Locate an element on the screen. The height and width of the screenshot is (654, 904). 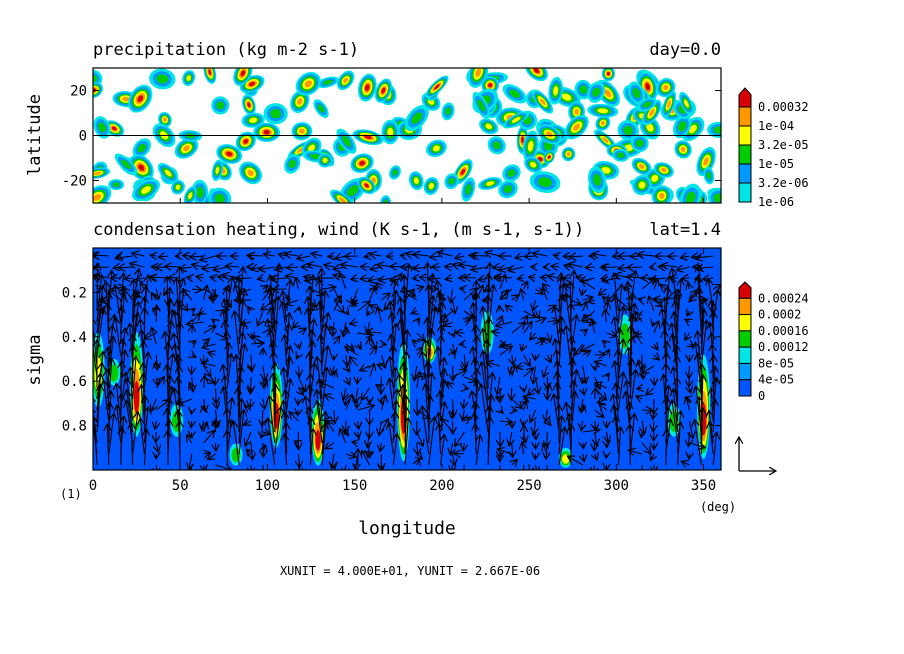
x-tick-label: 100 is located at coordinates (267, 486).